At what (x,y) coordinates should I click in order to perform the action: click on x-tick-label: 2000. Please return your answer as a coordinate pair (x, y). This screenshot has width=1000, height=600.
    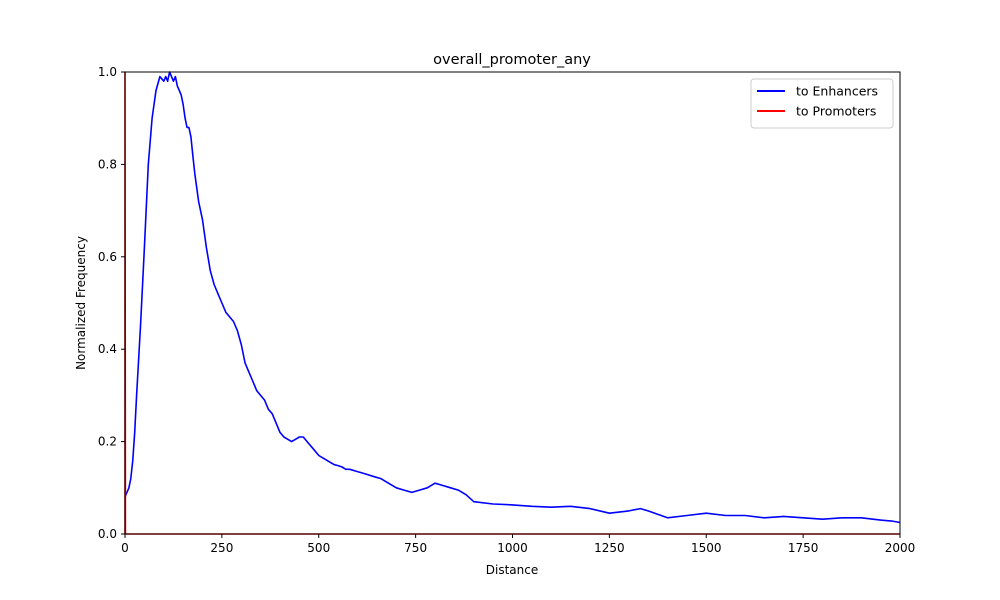
    Looking at the image, I should click on (900, 548).